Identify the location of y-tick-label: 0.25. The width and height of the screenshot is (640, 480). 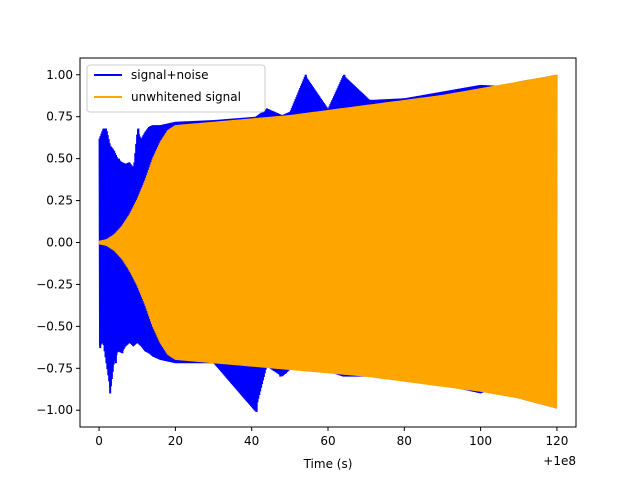
(59, 201).